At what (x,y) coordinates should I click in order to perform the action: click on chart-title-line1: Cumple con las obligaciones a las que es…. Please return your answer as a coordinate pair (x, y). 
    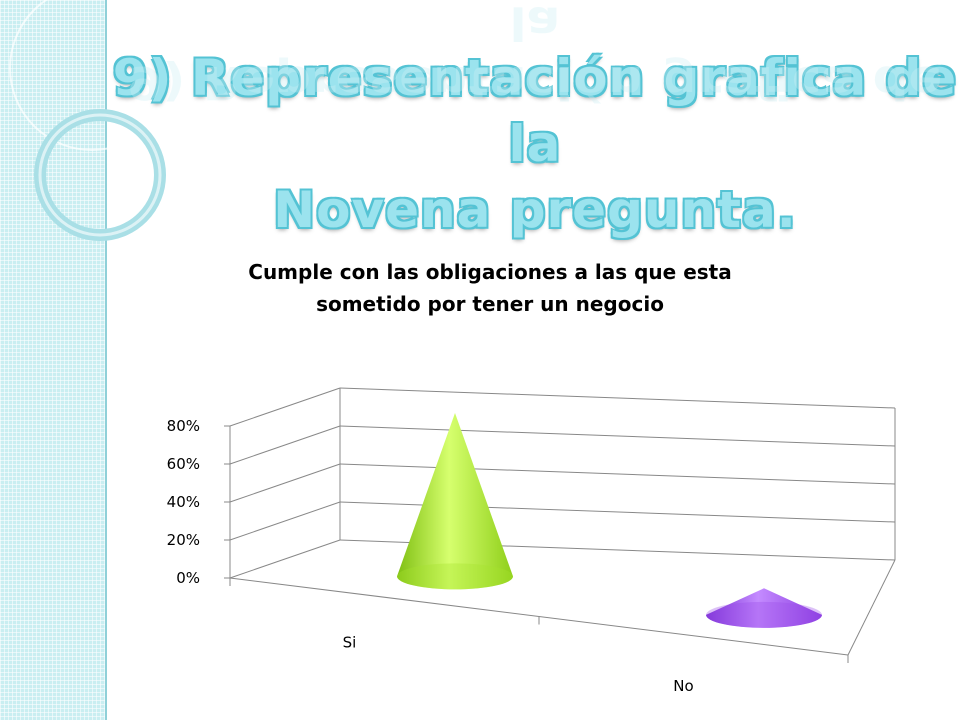
    Looking at the image, I should click on (490, 272).